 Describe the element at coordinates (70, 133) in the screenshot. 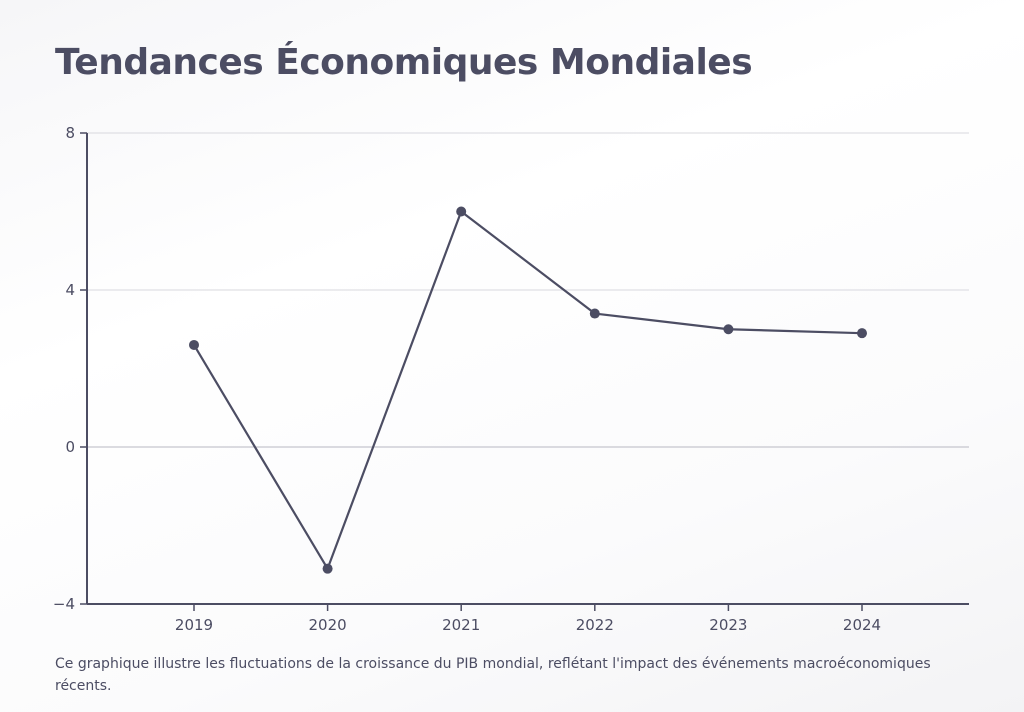

I see `y-tick-label: 8` at that location.